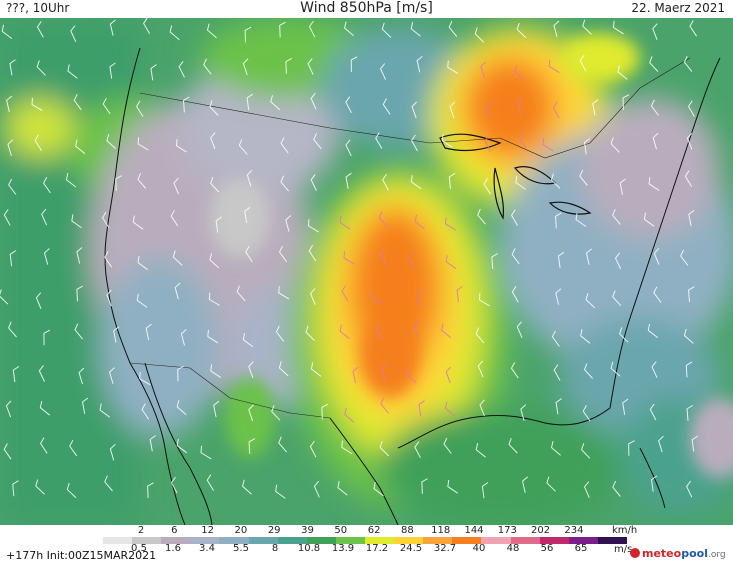 The width and height of the screenshot is (733, 566). What do you see at coordinates (343, 548) in the screenshot?
I see `legend-ms-label: 13.9` at bounding box center [343, 548].